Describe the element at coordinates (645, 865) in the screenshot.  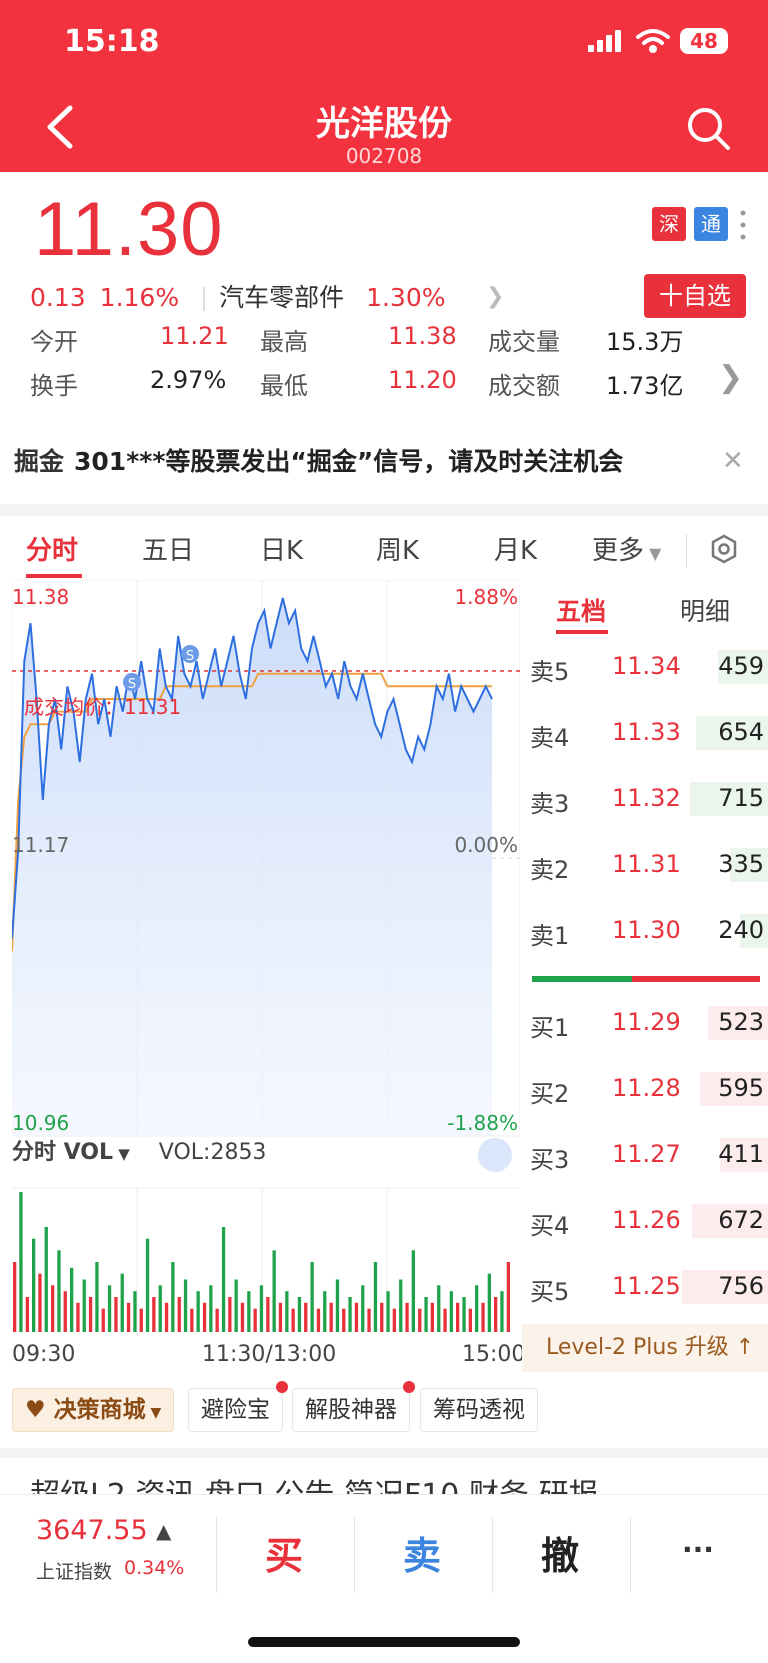
I see `ask-row: 卖2 11.31 335` at that location.